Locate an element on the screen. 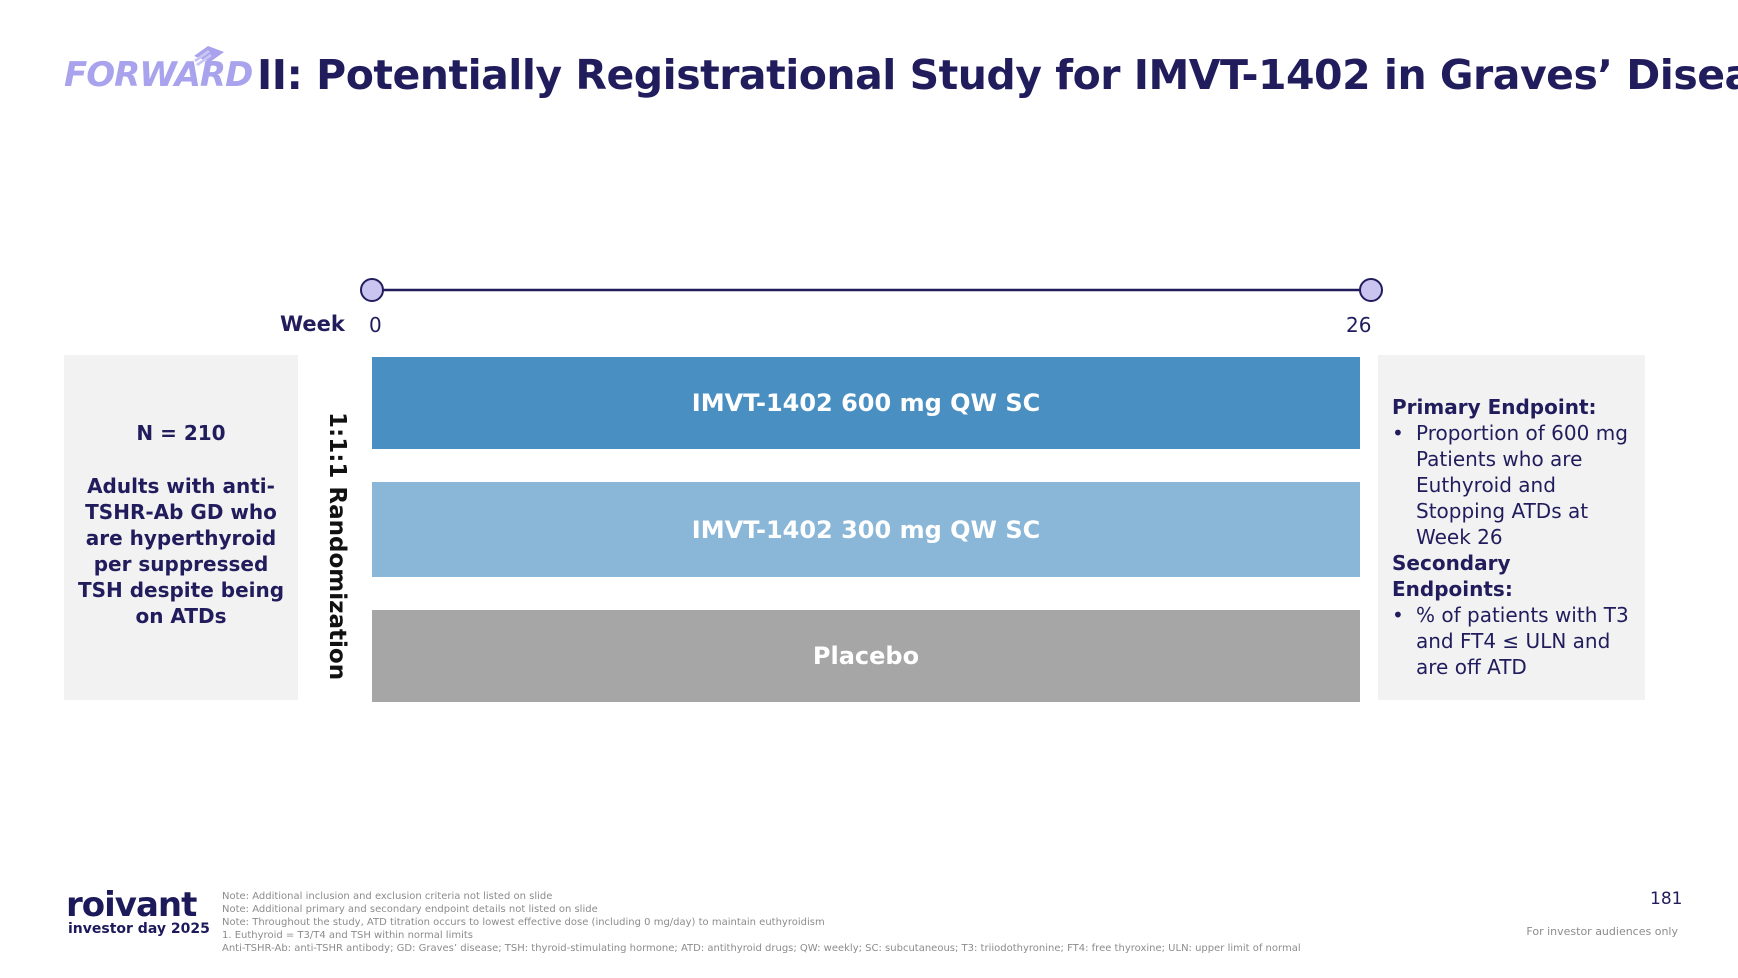 The image size is (1738, 978). arm-600mg: IMVT-1402 600 mg QW SC is located at coordinates (866, 403).